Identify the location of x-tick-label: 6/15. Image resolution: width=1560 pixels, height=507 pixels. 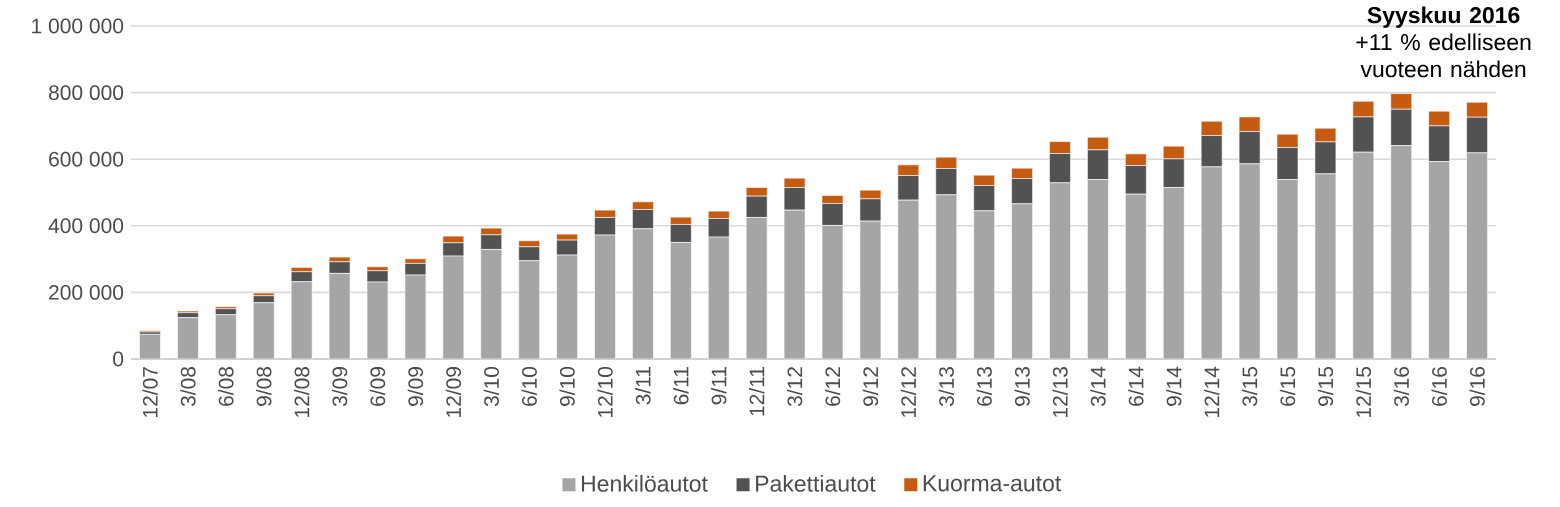
(1287, 386).